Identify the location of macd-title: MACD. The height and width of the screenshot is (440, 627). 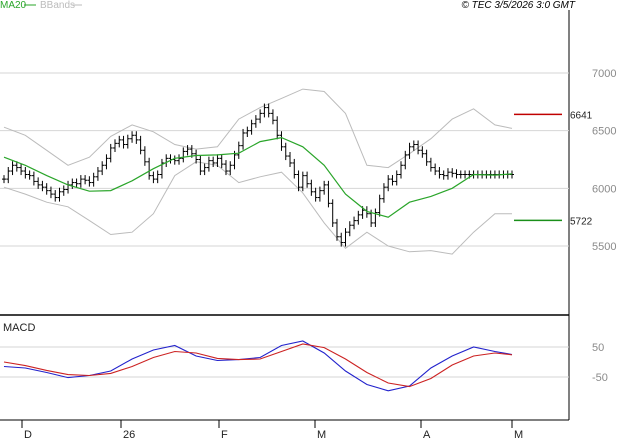
(19, 328).